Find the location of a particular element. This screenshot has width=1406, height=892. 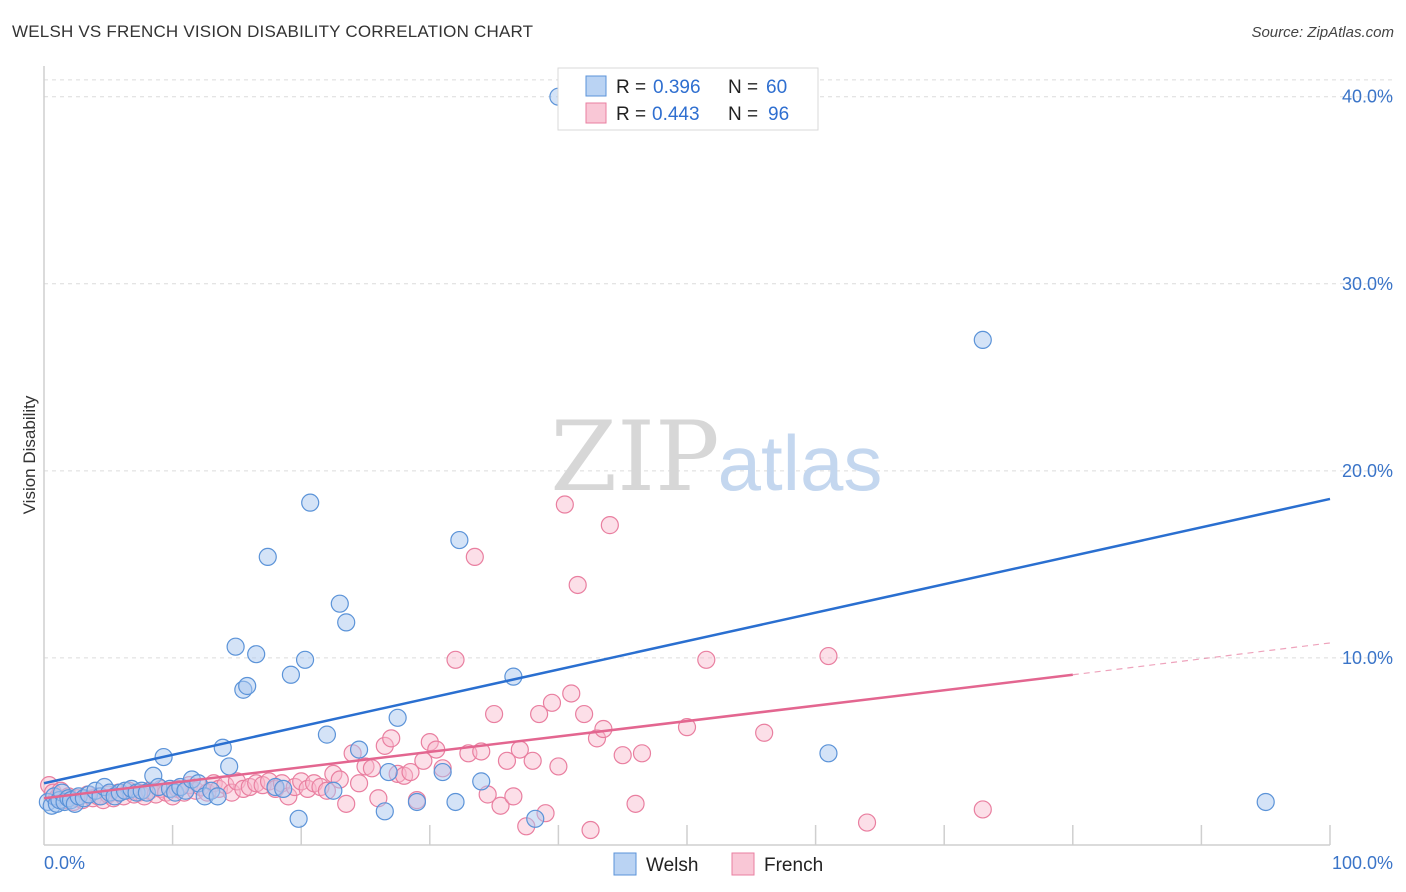

bottom-legend-french-swatch is located at coordinates (743, 864).